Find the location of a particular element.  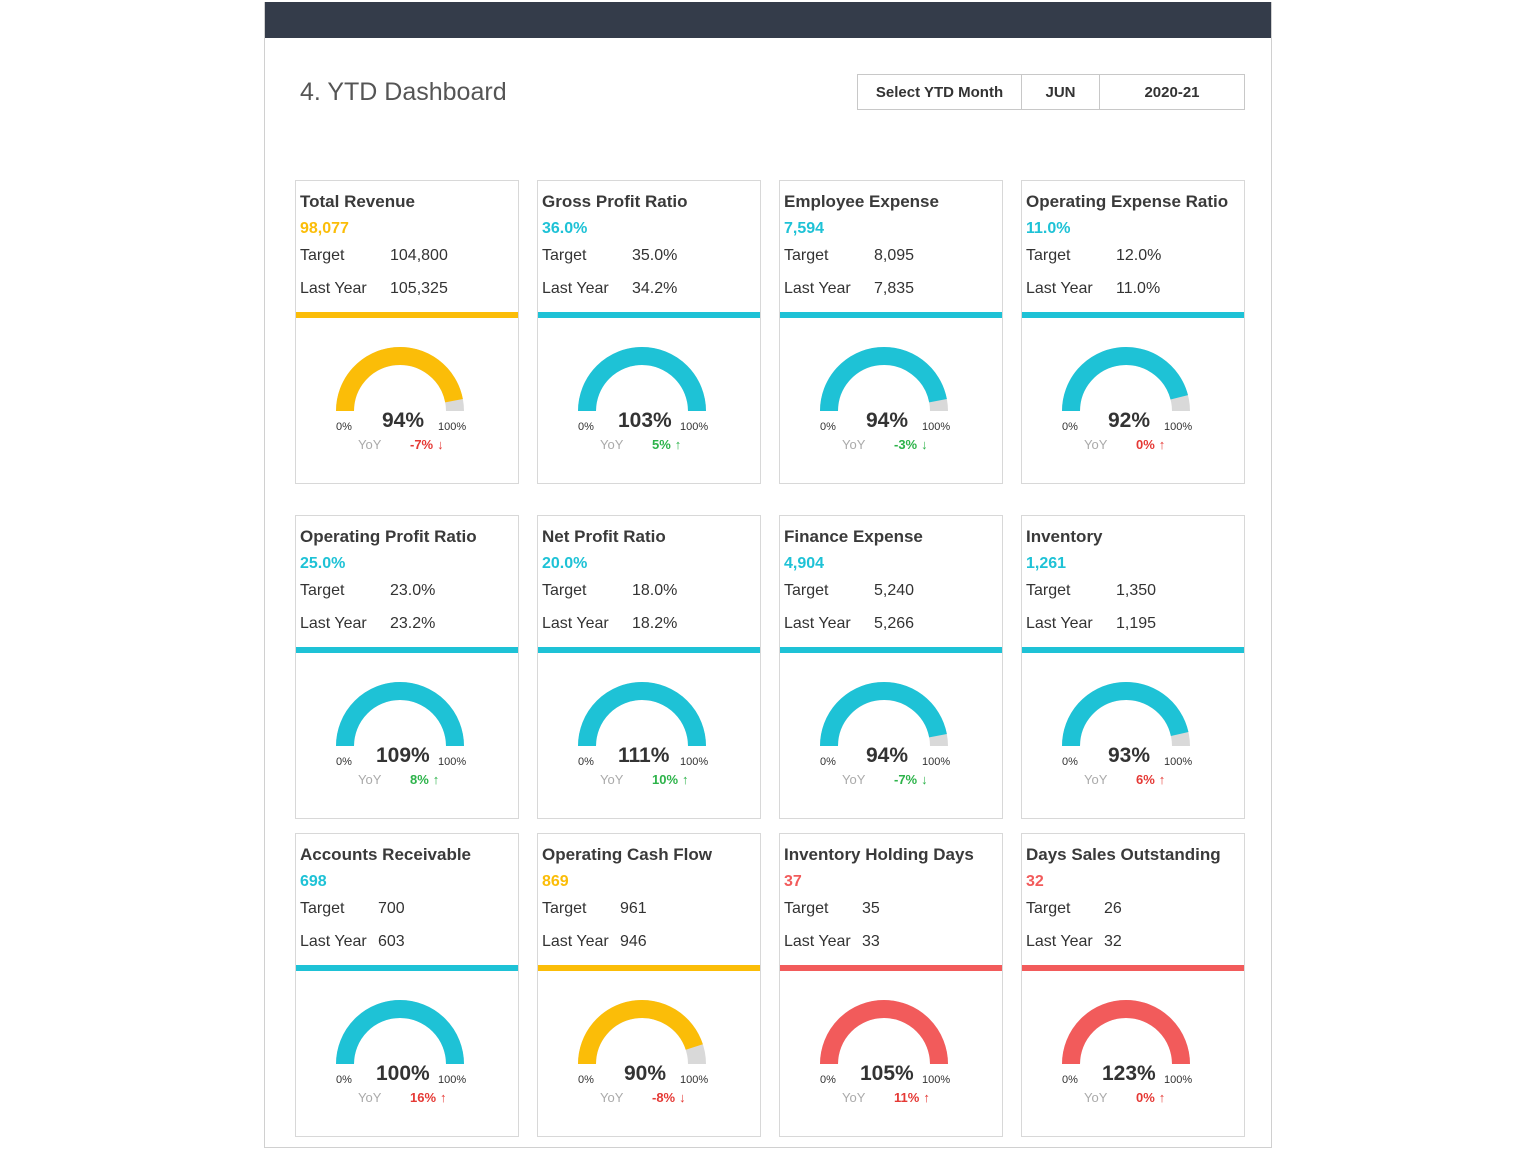

yoy-value: 11% is located at coordinates (907, 1097).